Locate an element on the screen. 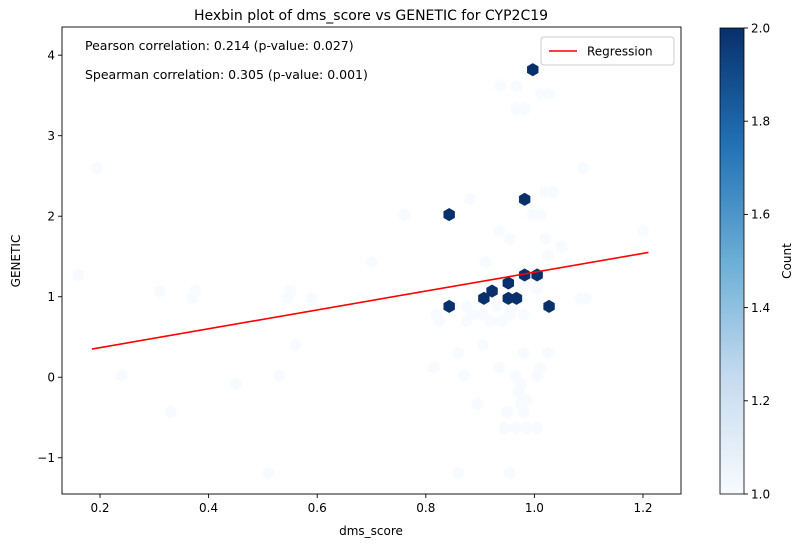 This screenshot has height=547, width=803. y-tick-label: 3 is located at coordinates (51, 136).